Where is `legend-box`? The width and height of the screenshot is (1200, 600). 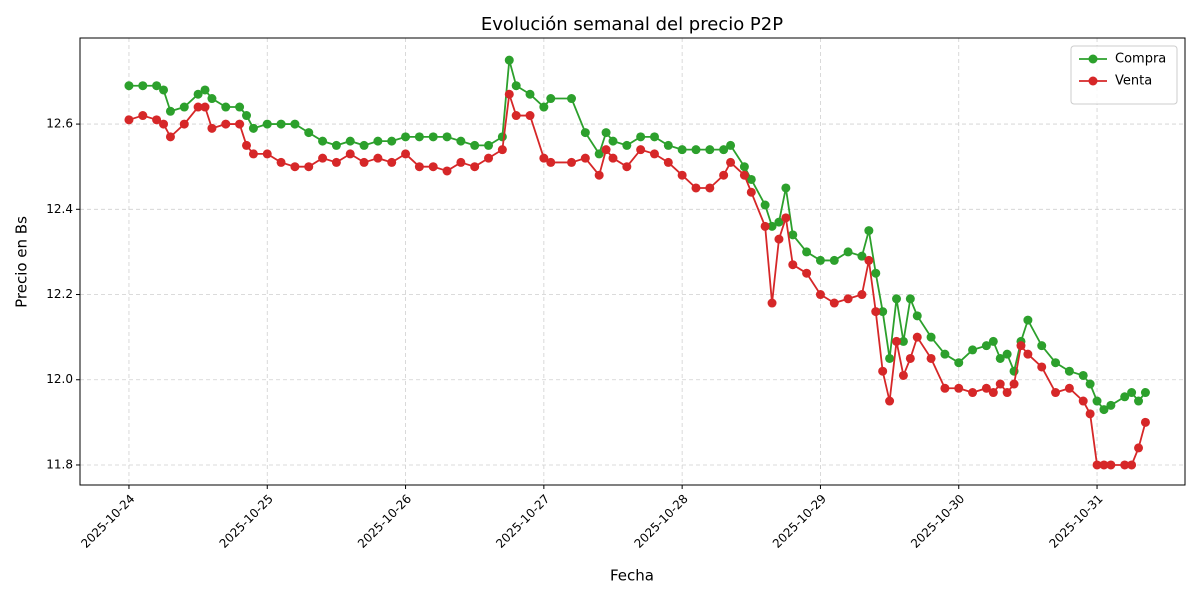 legend-box is located at coordinates (1124, 75).